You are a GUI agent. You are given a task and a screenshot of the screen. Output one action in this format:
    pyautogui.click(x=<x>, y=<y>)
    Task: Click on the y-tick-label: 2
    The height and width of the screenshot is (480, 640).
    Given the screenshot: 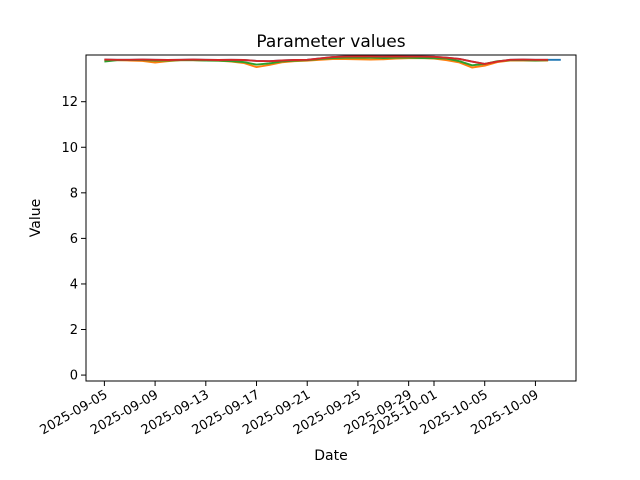 What is the action you would take?
    pyautogui.click(x=74, y=330)
    